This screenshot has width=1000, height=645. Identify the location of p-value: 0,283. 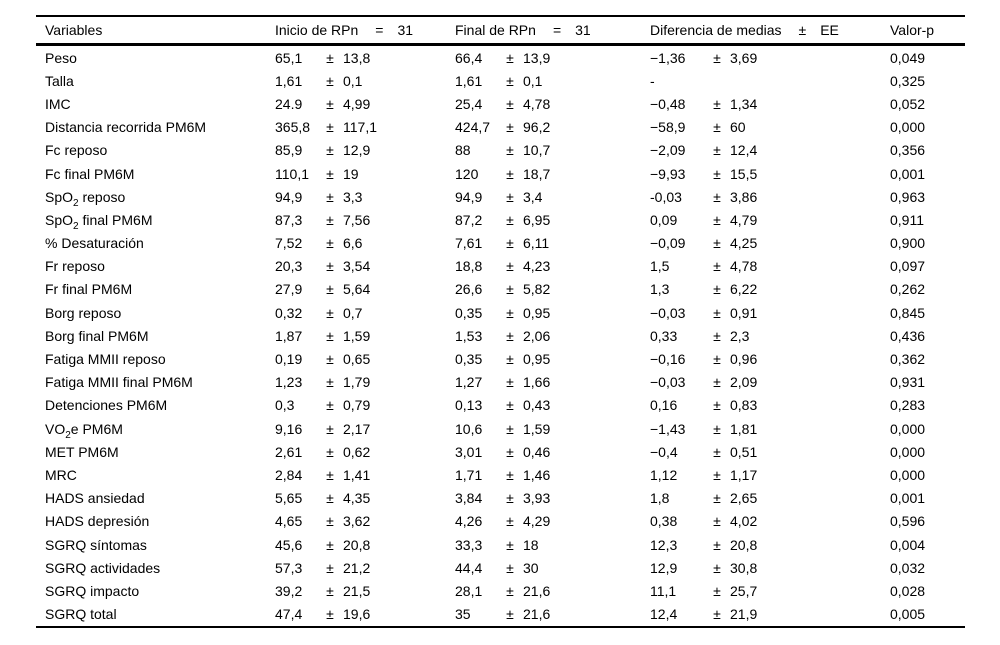
(908, 405).